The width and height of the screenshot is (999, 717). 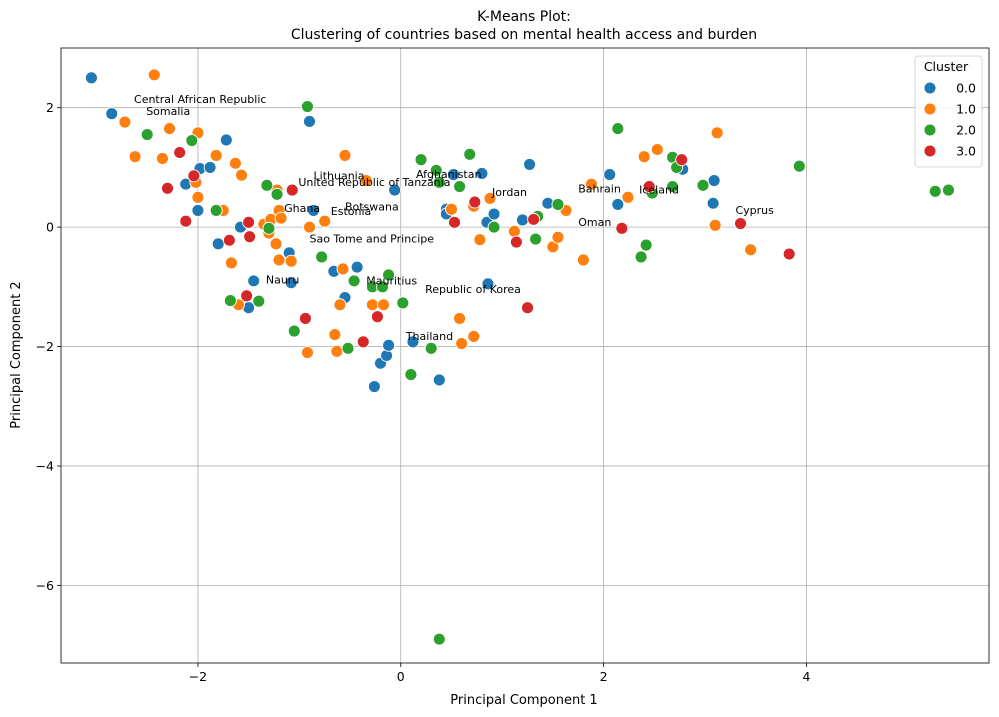 What do you see at coordinates (966, 151) in the screenshot?
I see `legend-label: 3.0` at bounding box center [966, 151].